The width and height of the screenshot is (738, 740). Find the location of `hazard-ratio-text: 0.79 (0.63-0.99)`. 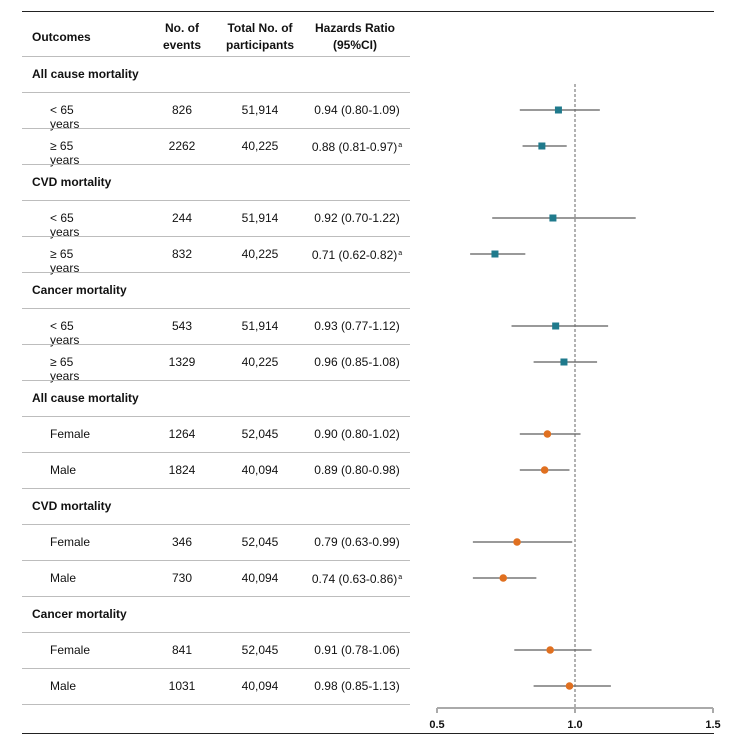

hazard-ratio-text: 0.79 (0.63-0.99) is located at coordinates (357, 542).